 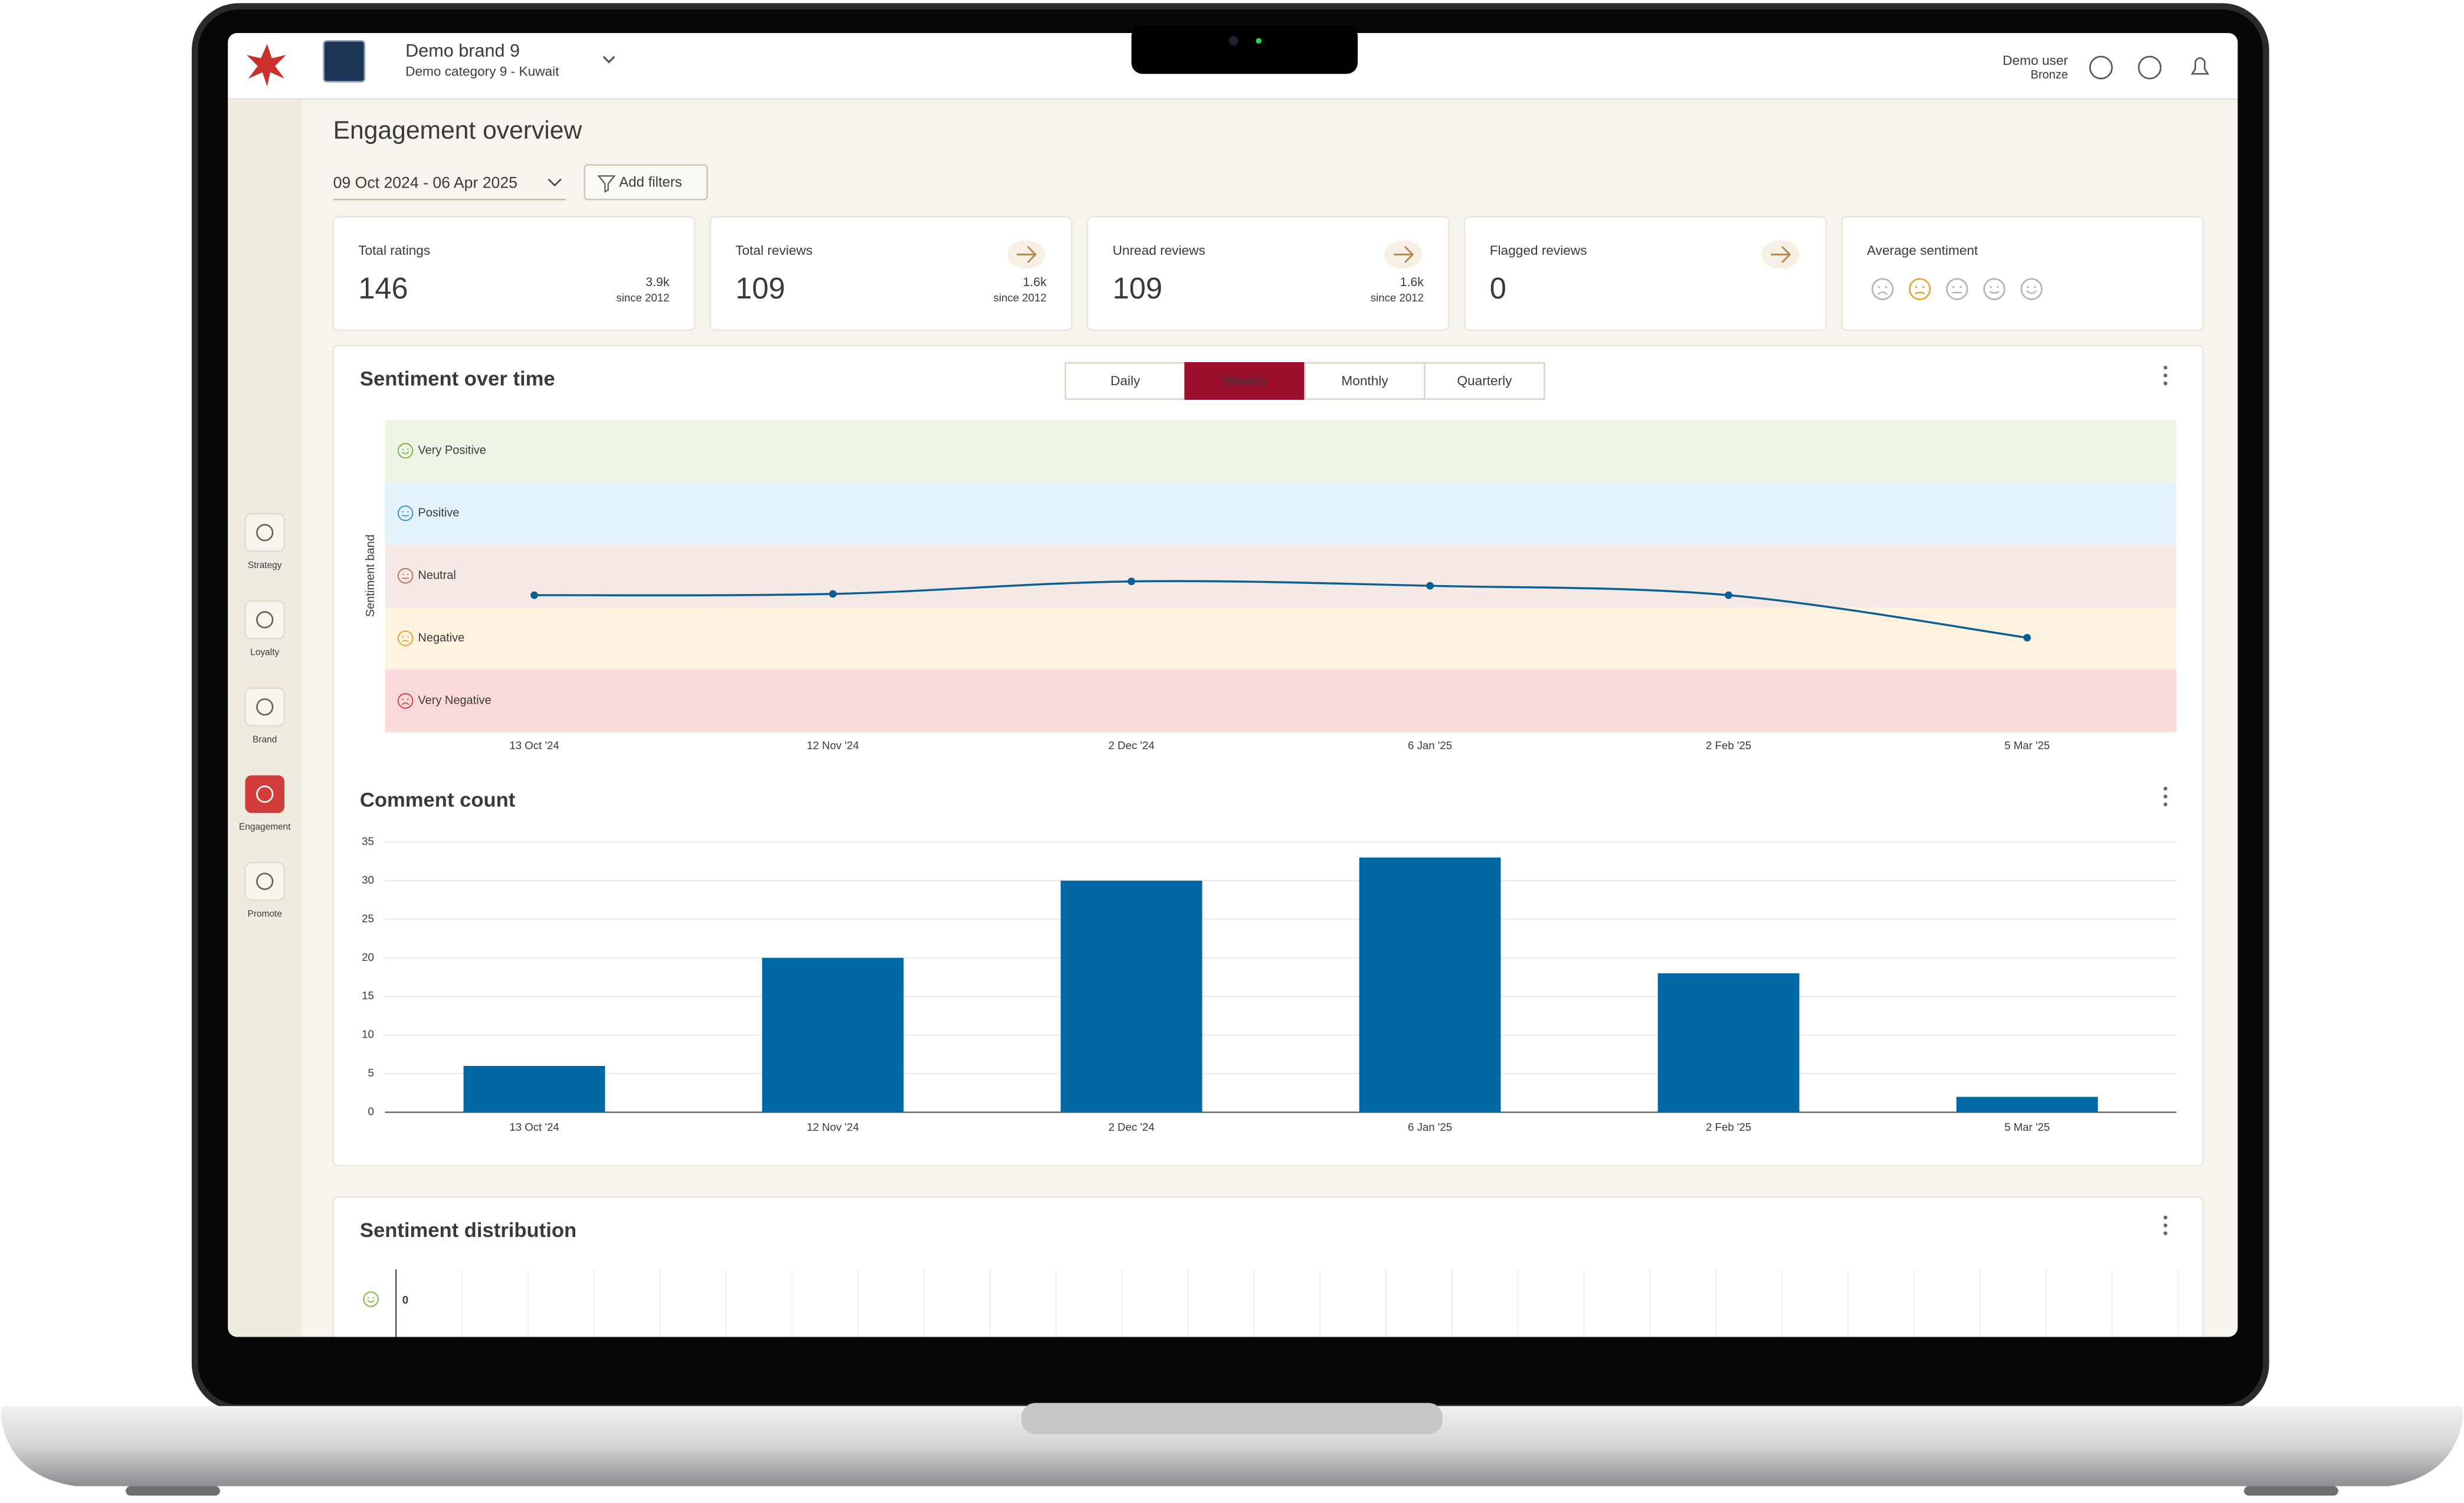 I want to click on nav-item: Loyalty, so click(x=265, y=629).